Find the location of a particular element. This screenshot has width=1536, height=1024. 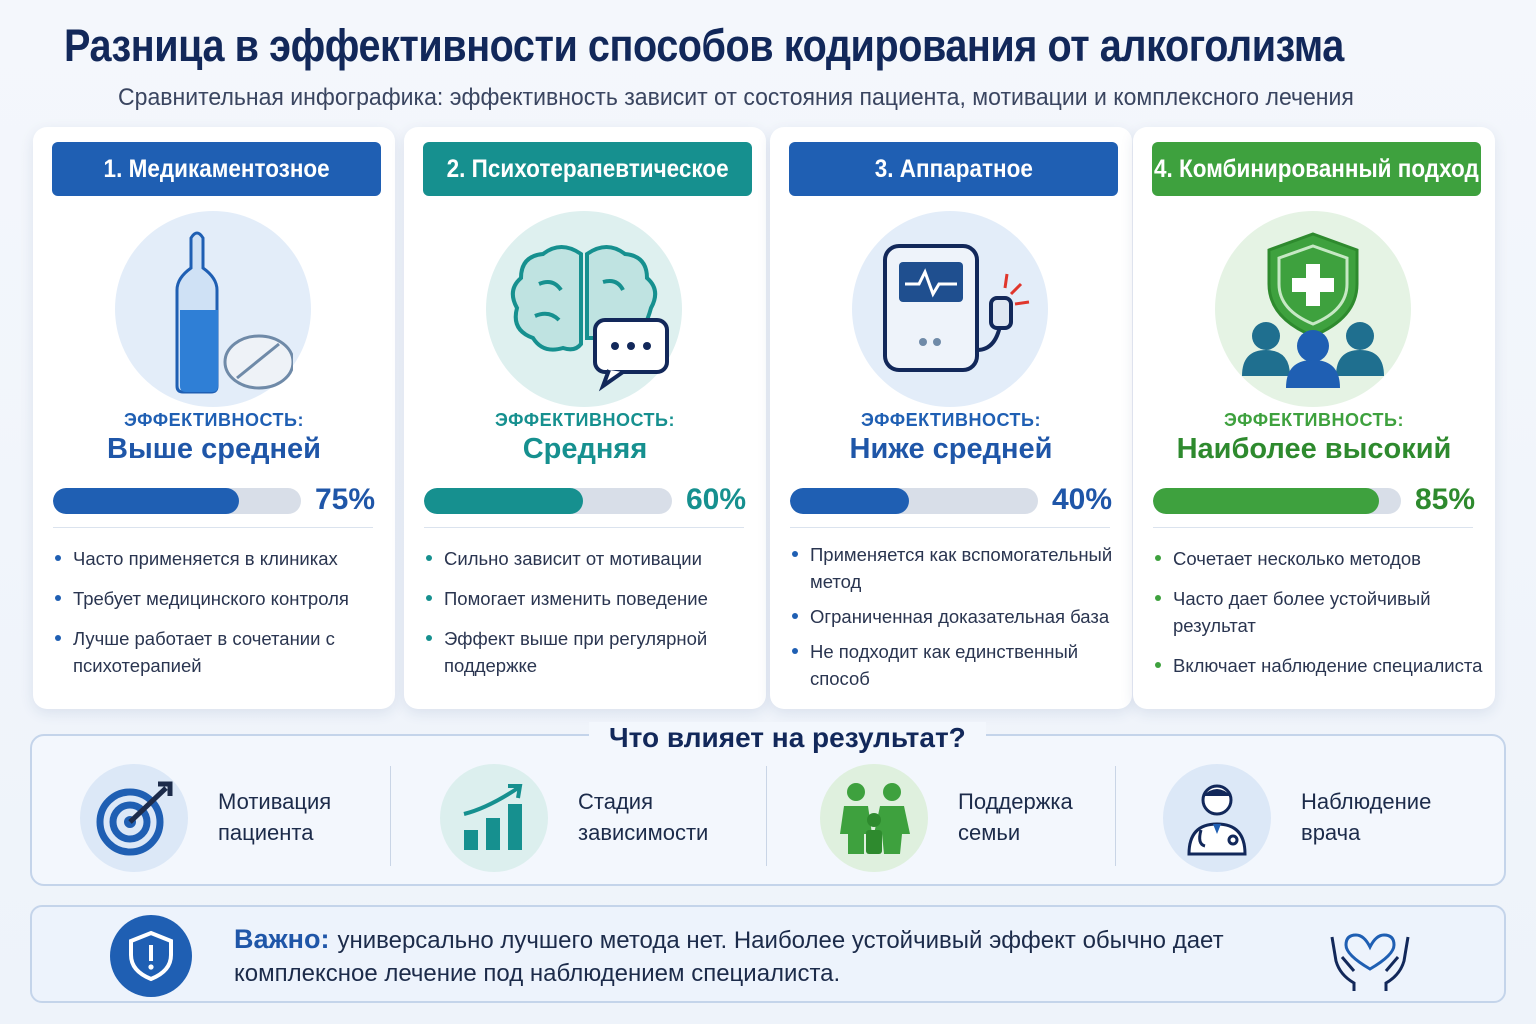

card-header: 4. Комбинированный подход is located at coordinates (1316, 169).